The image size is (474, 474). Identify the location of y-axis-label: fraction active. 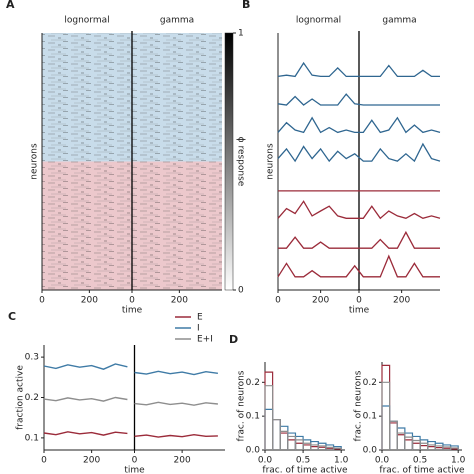
(21, 397).